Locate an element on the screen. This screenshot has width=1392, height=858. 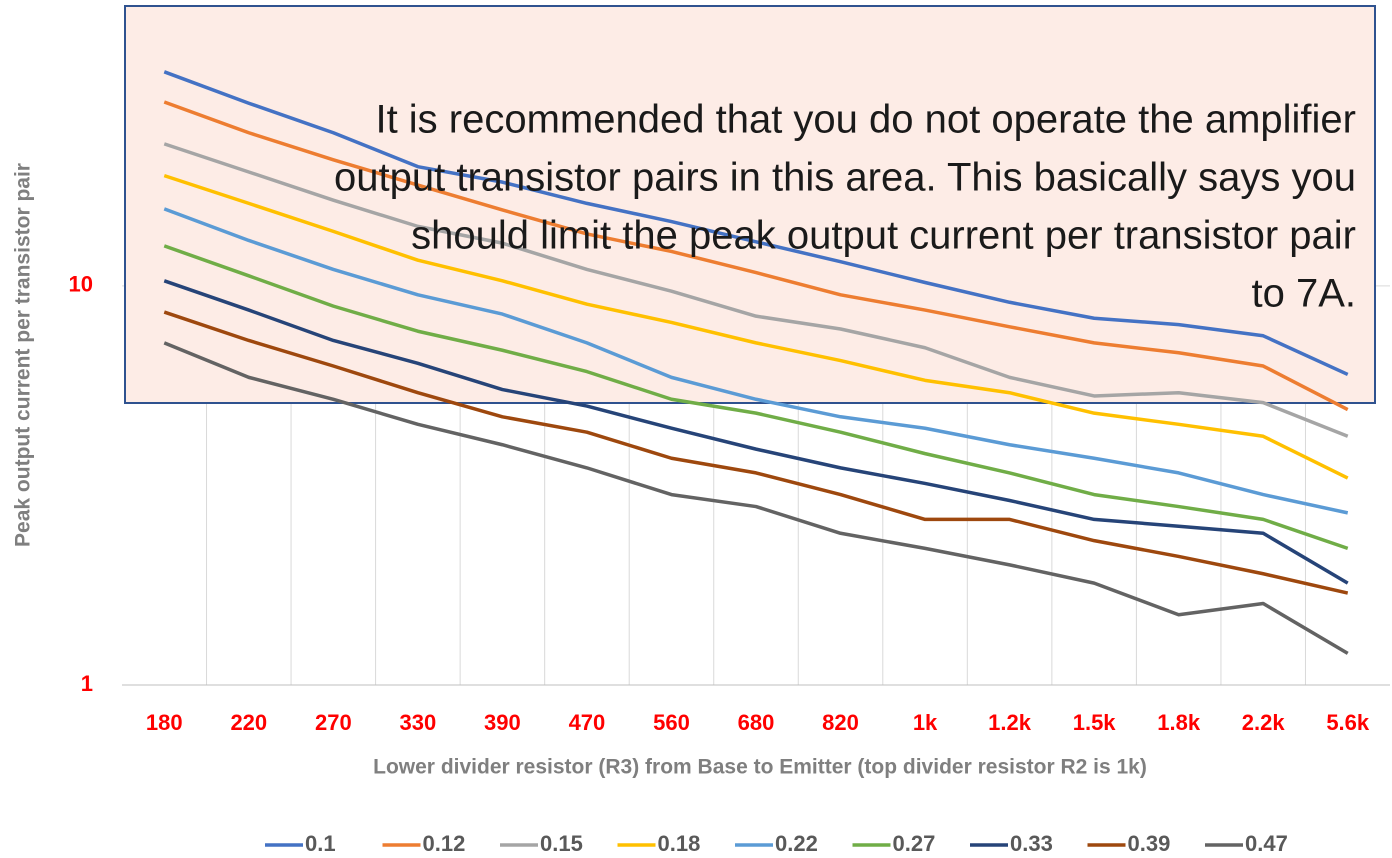
x-tick-label: 2.2k is located at coordinates (1264, 722).